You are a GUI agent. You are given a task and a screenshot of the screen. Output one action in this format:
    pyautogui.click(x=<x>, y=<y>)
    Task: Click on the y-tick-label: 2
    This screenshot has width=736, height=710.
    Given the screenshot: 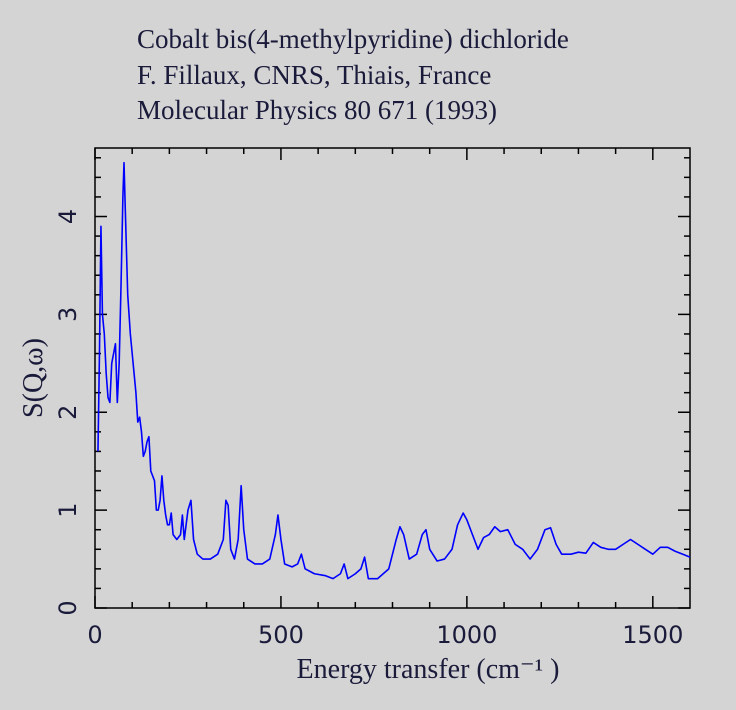 What is the action you would take?
    pyautogui.click(x=68, y=412)
    